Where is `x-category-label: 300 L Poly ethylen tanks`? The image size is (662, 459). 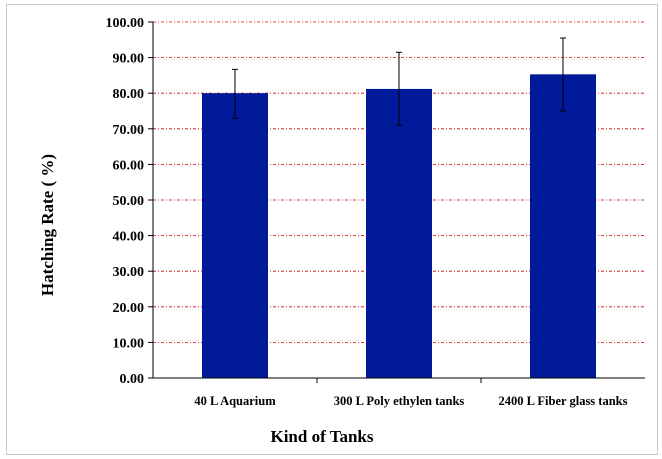
x-category-label: 300 L Poly ethylen tanks is located at coordinates (399, 401).